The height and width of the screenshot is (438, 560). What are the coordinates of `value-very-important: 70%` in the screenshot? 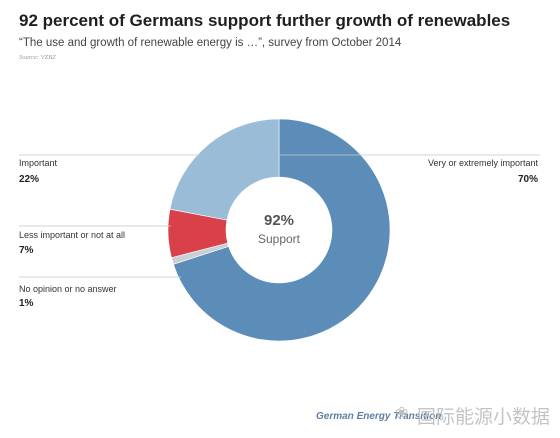 It's located at (528, 179).